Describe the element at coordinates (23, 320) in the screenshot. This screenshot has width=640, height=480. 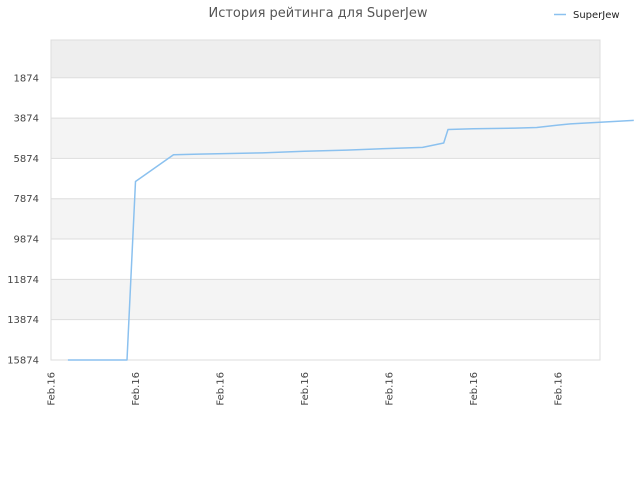
I see `y-tick-label: 13874` at that location.